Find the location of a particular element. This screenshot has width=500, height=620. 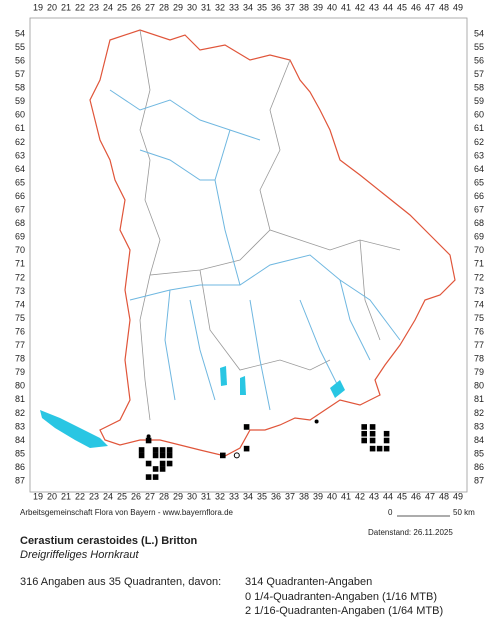

column-label: 46 is located at coordinates (416, 496).